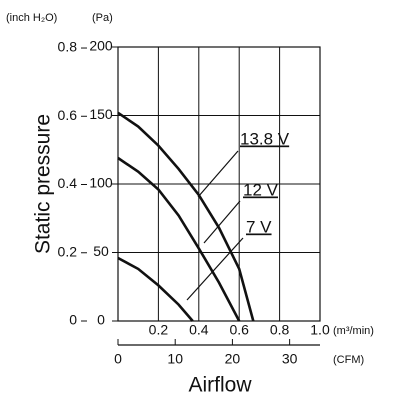  Describe the element at coordinates (353, 331) in the screenshot. I see `x-unit: (m³/min)` at that location.